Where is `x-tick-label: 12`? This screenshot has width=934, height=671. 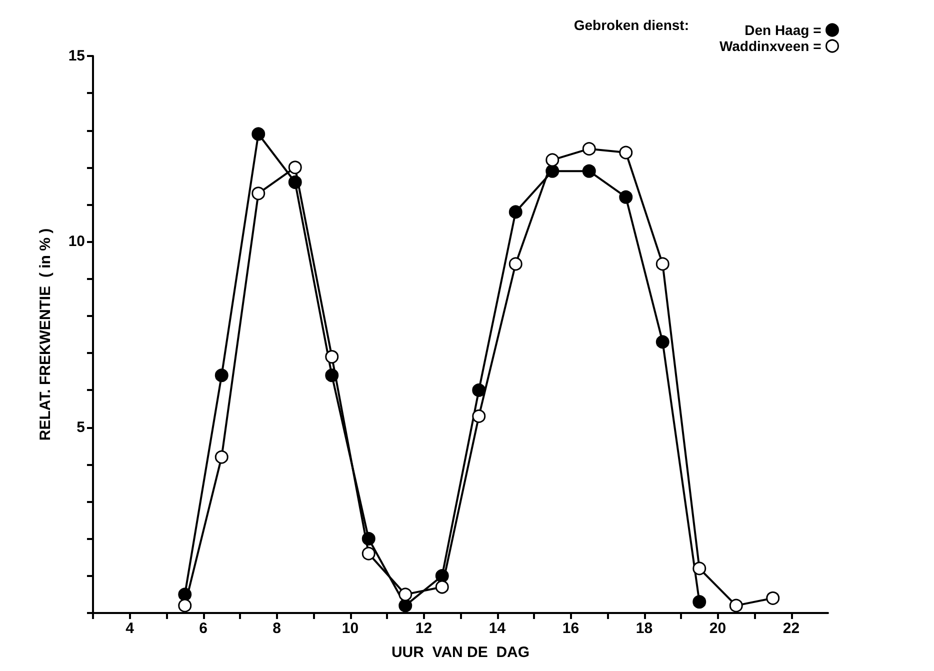 x-tick-label: 12 is located at coordinates (423, 628).